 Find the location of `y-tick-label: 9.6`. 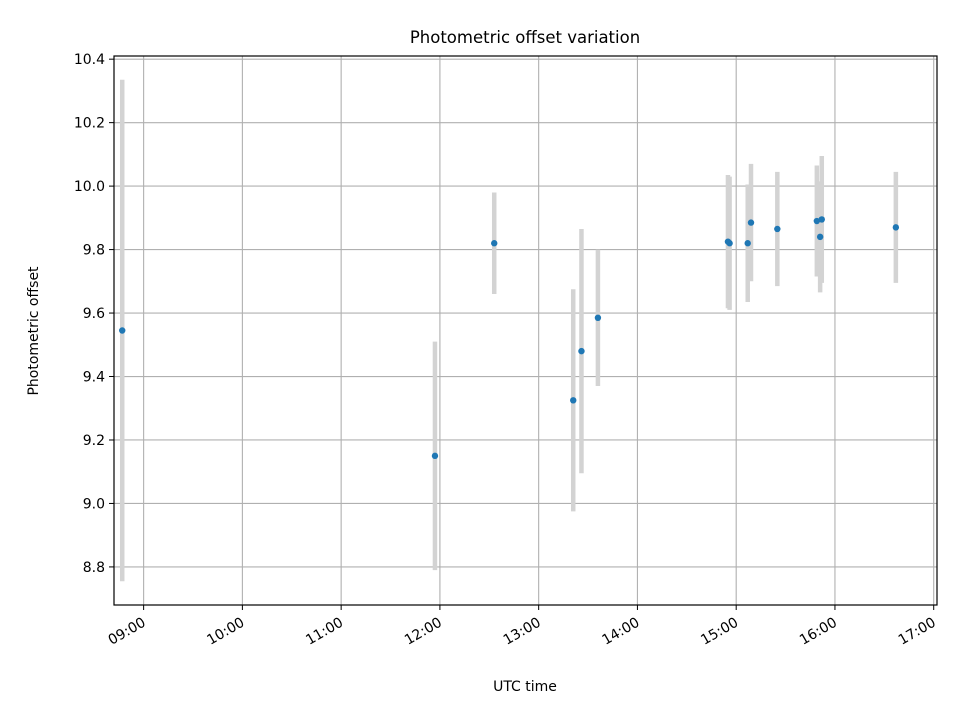

y-tick-label: 9.6 is located at coordinates (94, 314).